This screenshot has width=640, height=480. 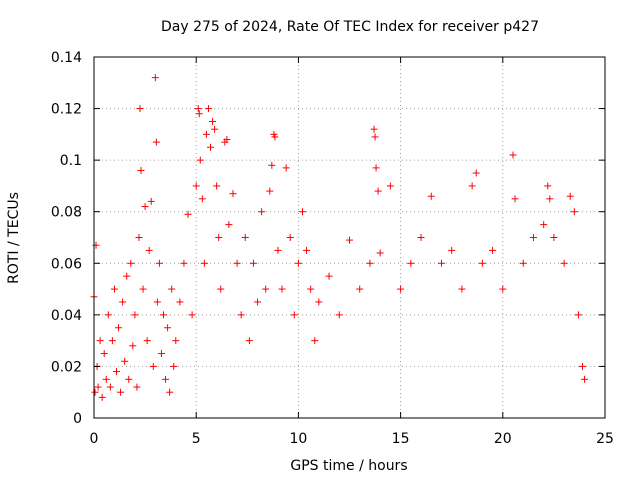 I want to click on y-tick-label: 0.1, so click(x=71, y=161).